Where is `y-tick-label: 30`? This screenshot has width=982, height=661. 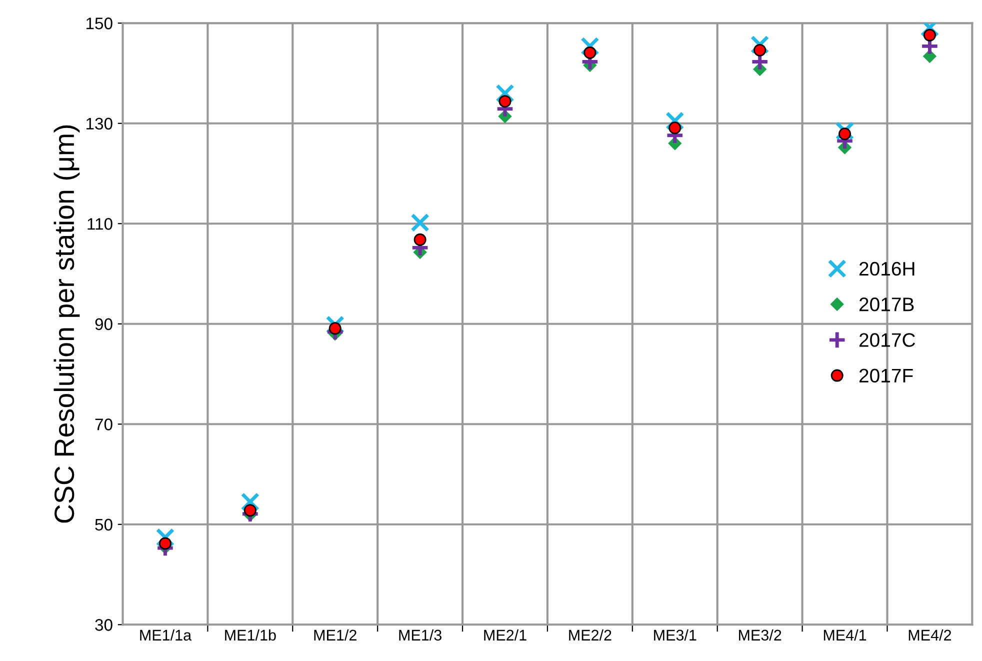
y-tick-label: 30 is located at coordinates (103, 625).